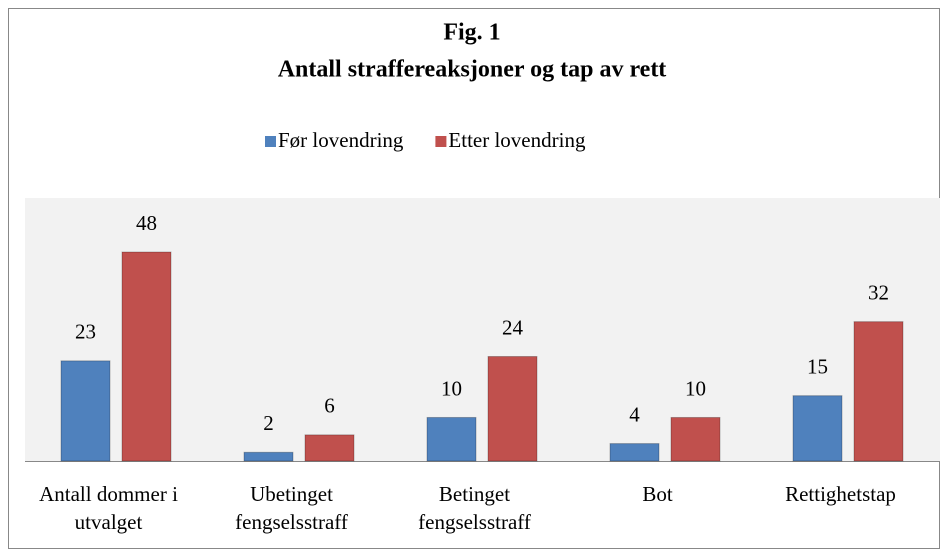 The height and width of the screenshot is (550, 944). I want to click on data-label: 23, so click(85, 332).